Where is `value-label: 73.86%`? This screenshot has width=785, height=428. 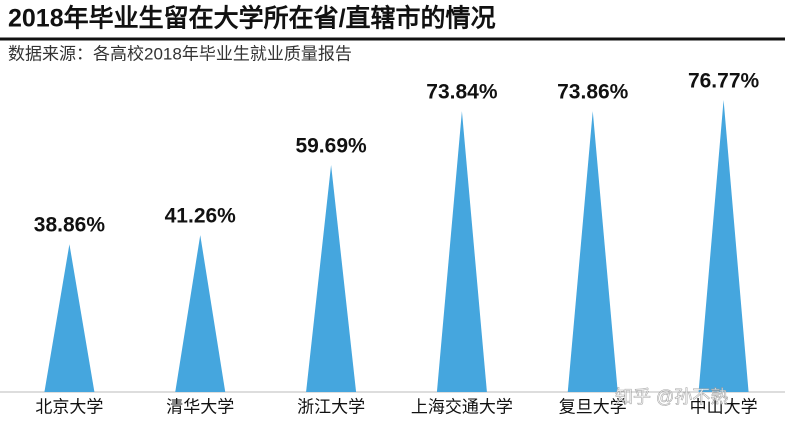 value-label: 73.86% is located at coordinates (593, 92).